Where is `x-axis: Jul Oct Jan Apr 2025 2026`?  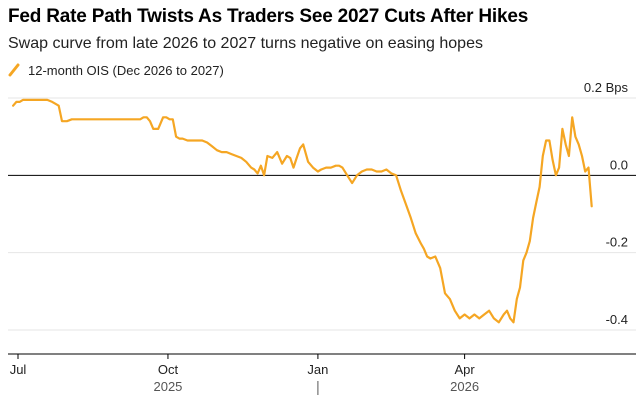 x-axis: Jul Oct Jan Apr 2025 2026 is located at coordinates (322, 374).